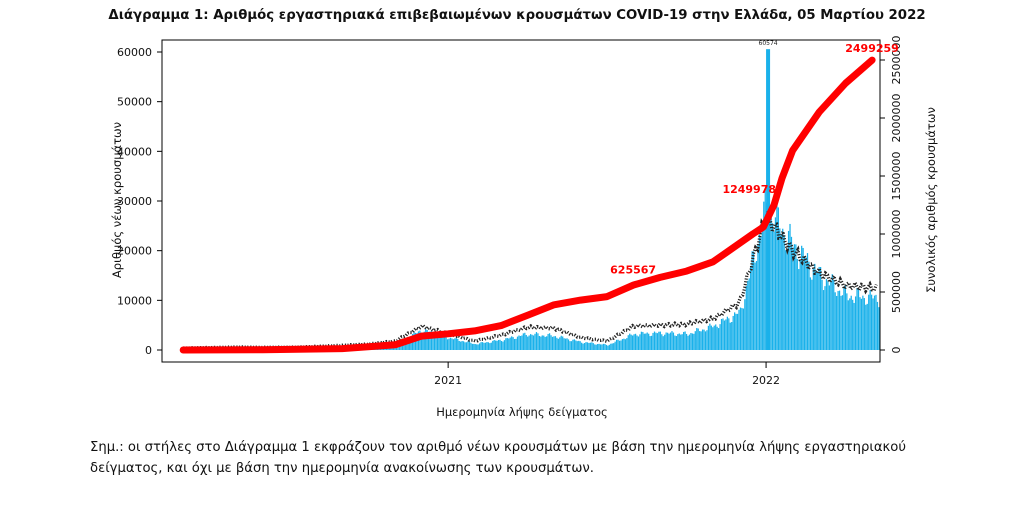 The height and width of the screenshot is (527, 1031). What do you see at coordinates (768, 199) in the screenshot?
I see `bar-peak` at bounding box center [768, 199].